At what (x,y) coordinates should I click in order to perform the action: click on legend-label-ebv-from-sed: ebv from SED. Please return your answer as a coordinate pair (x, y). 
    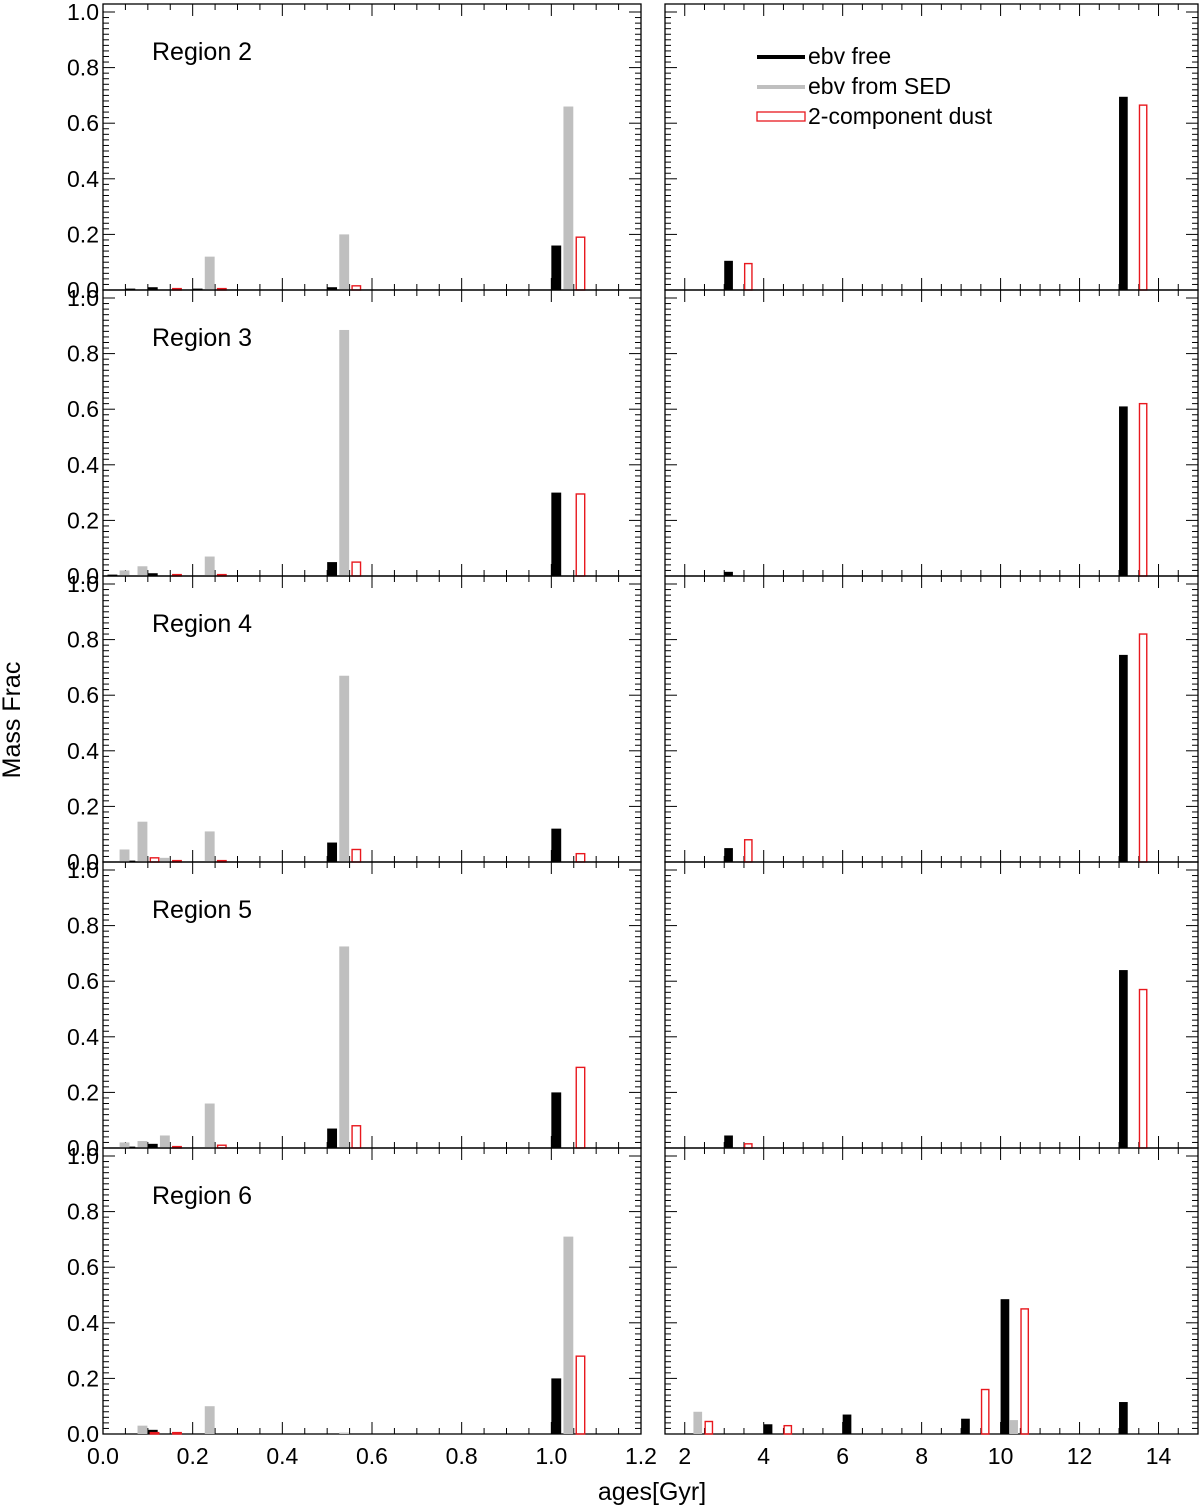
    Looking at the image, I should click on (879, 86).